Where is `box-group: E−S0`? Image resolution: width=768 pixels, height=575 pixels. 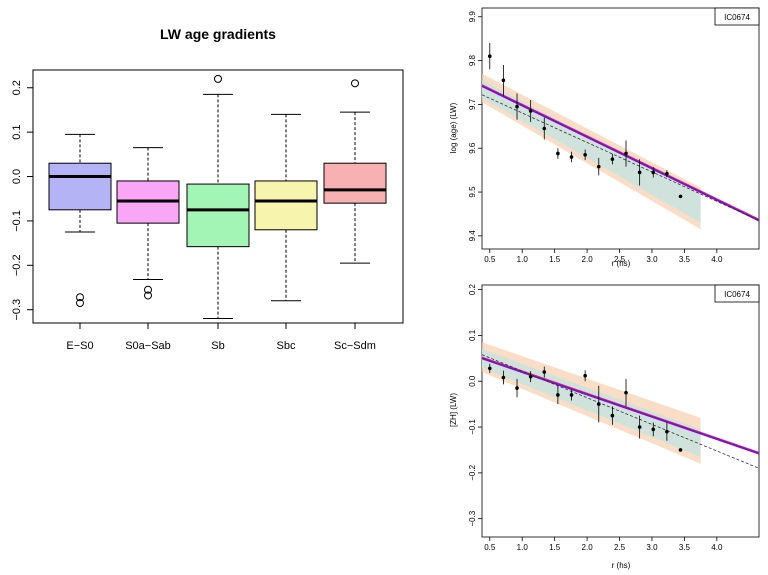
box-group: E−S0 is located at coordinates (80, 242).